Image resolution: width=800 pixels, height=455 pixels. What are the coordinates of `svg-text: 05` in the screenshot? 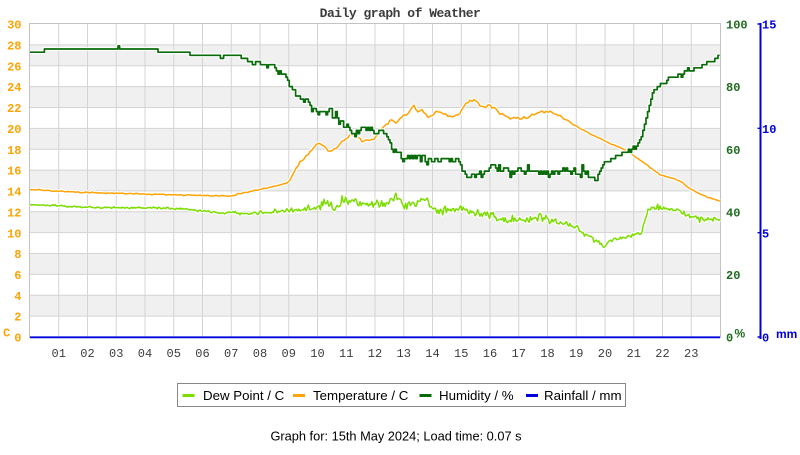 It's located at (174, 354).